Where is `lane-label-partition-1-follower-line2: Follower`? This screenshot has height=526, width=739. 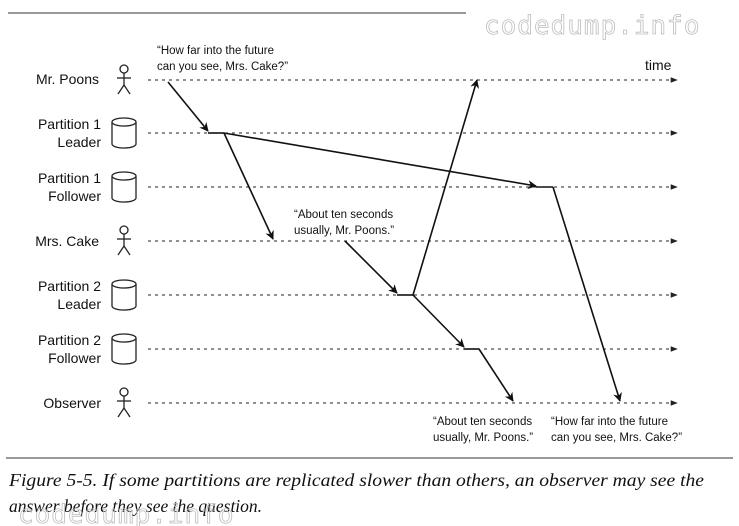 lane-label-partition-1-follower-line2: Follower is located at coordinates (74, 196).